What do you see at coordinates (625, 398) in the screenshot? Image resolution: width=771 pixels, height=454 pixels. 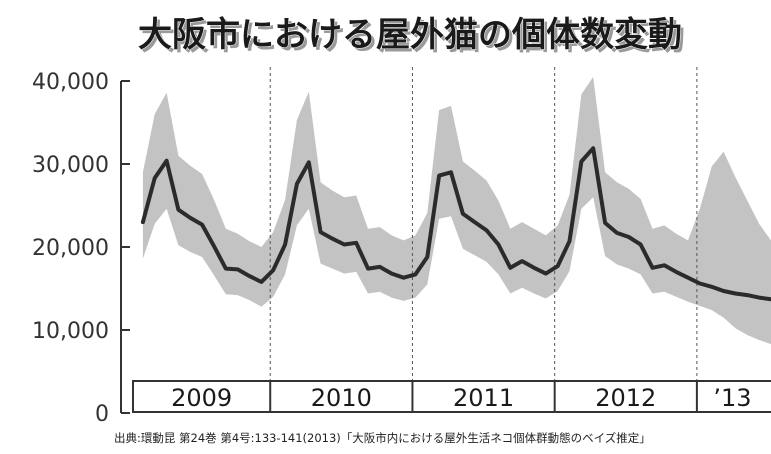 I see `year-label: 2012` at bounding box center [625, 398].